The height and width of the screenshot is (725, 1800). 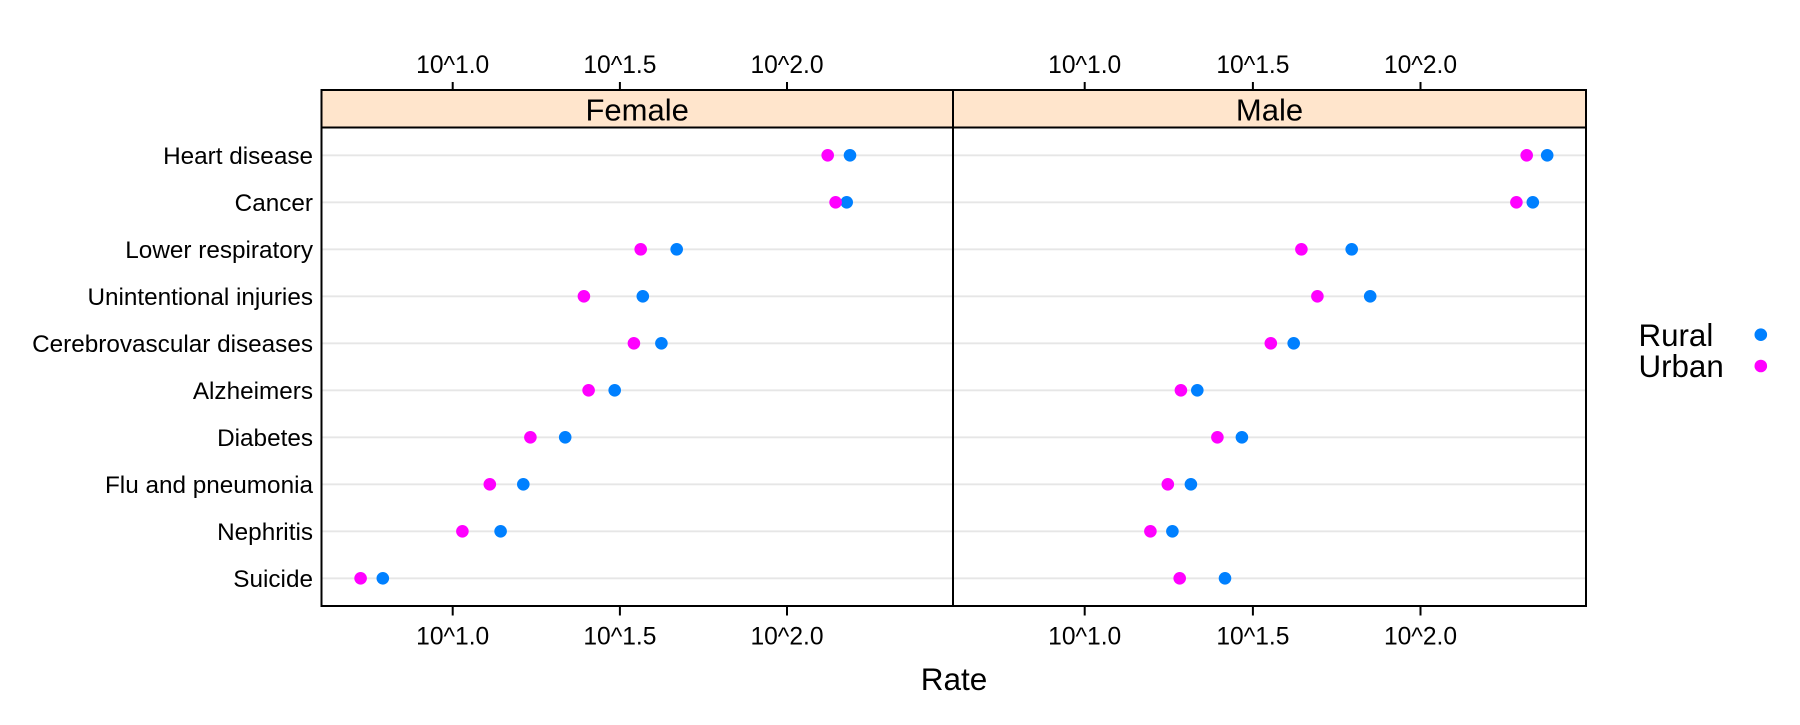 I want to click on svg-text: Female, so click(x=637, y=109).